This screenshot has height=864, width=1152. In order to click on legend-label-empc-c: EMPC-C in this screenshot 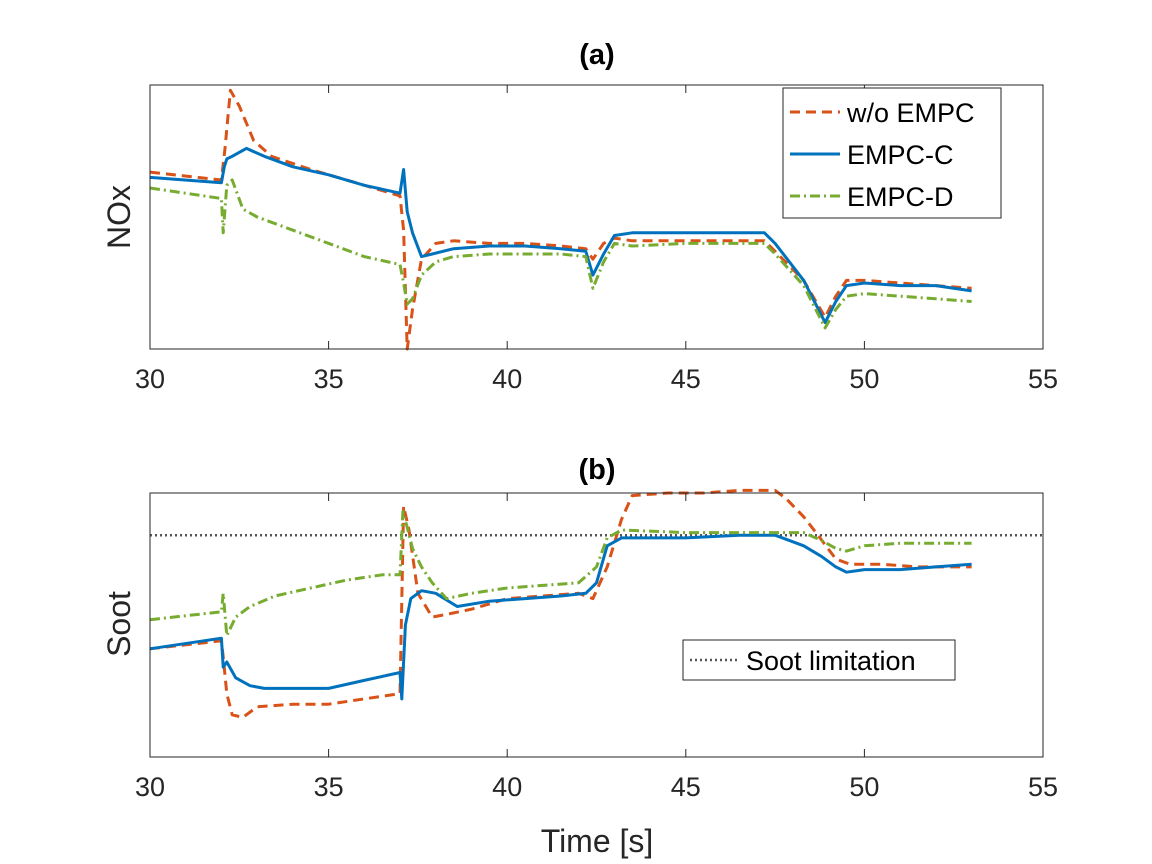, I will do `click(900, 155)`.